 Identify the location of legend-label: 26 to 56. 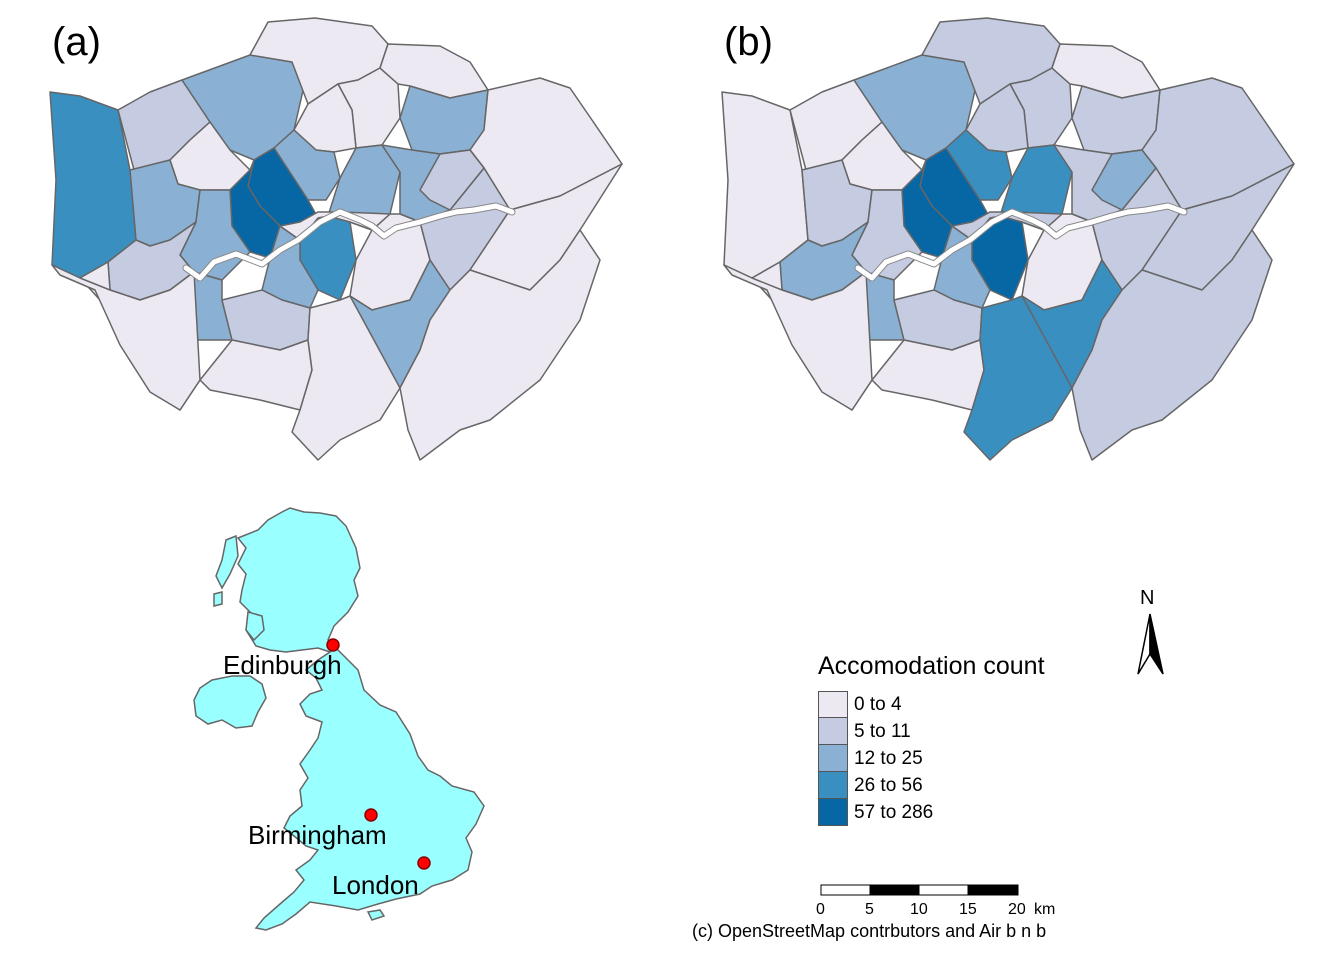
(888, 785).